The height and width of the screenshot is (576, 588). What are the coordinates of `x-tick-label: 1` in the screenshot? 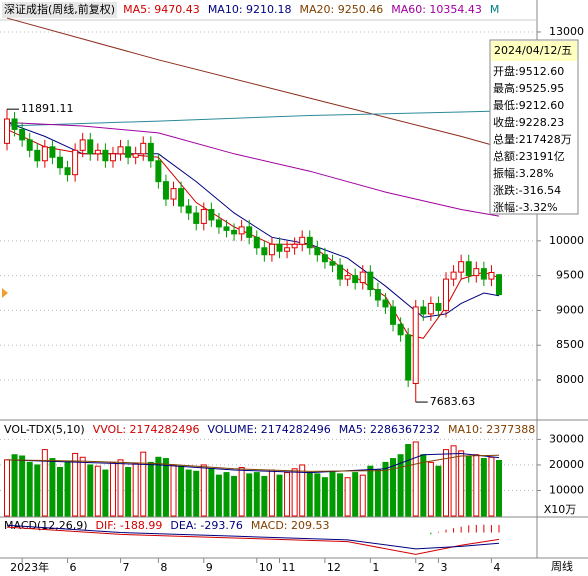 It's located at (375, 567).